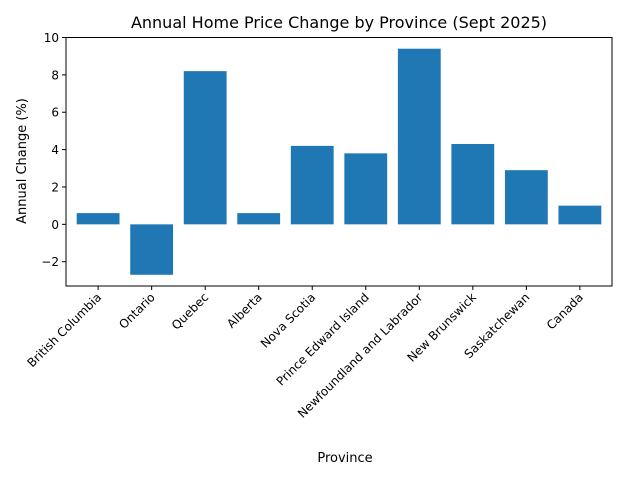  Describe the element at coordinates (323, 339) in the screenshot. I see `x-tick-label: Prince Edward Island` at that location.